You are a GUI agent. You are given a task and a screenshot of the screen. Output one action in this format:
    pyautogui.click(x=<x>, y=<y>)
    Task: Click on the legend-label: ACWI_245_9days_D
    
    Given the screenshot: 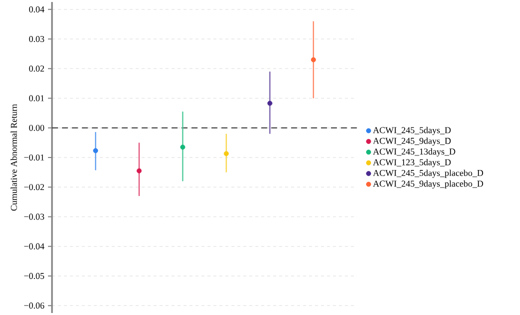 What is the action you would take?
    pyautogui.click(x=411, y=142)
    